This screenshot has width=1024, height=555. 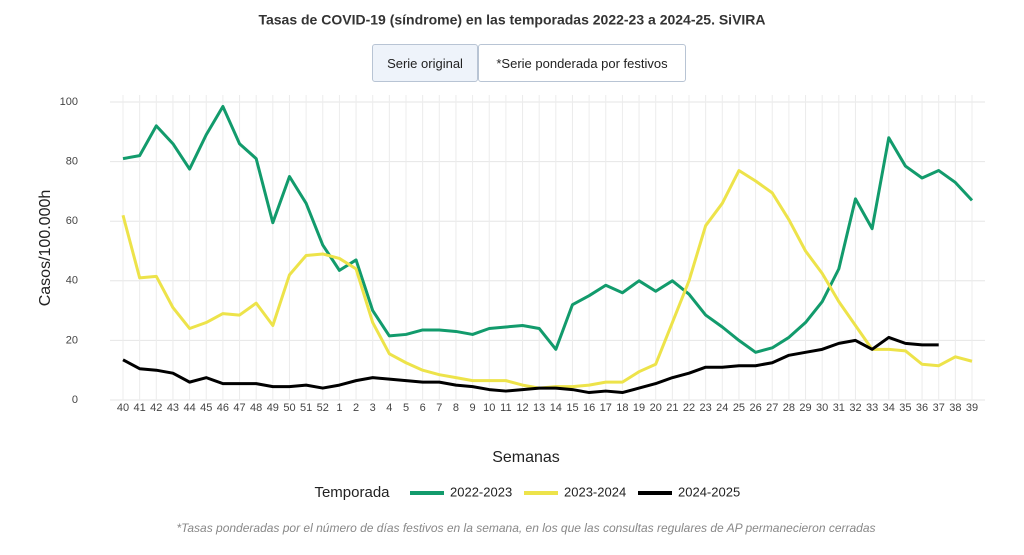 I want to click on y-tick-label: 80, so click(x=72, y=162).